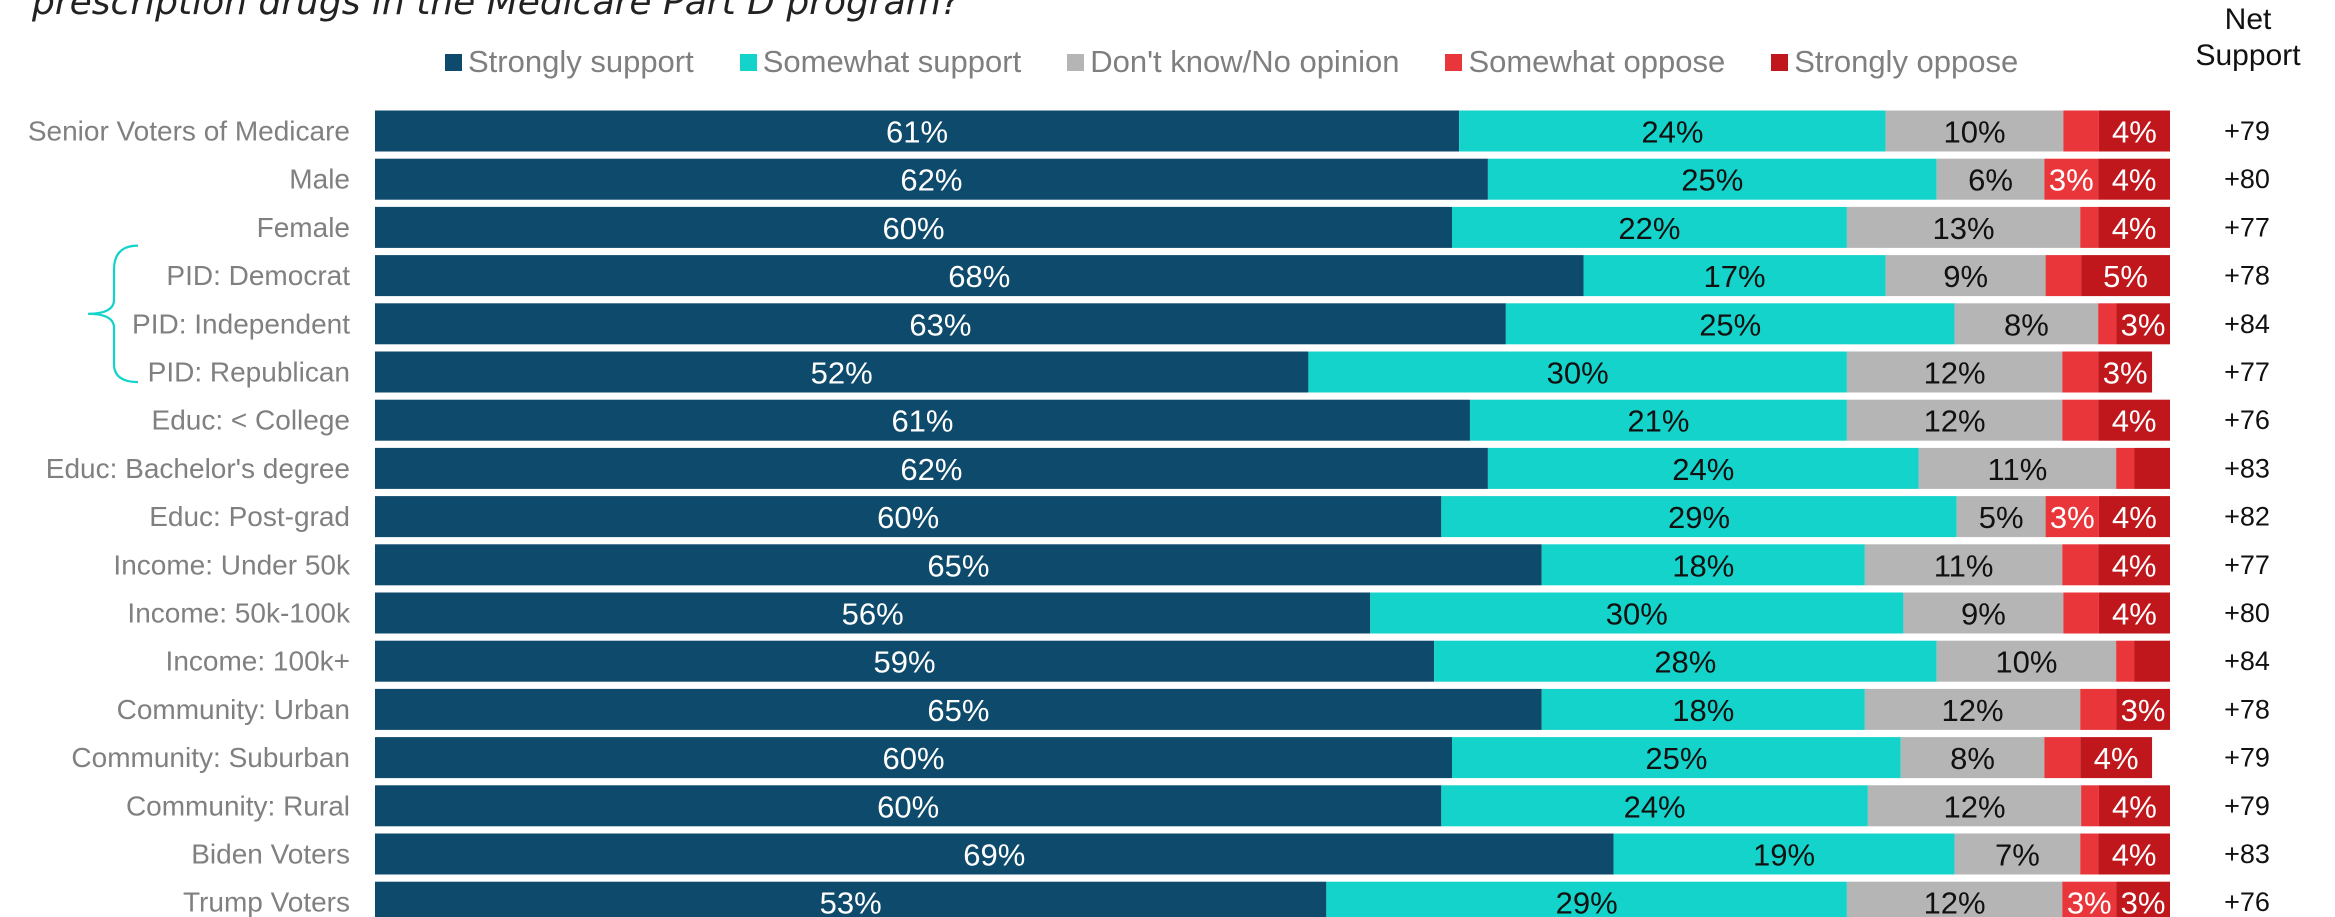 The width and height of the screenshot is (2335, 917). I want to click on category-label: Male, so click(319, 179).